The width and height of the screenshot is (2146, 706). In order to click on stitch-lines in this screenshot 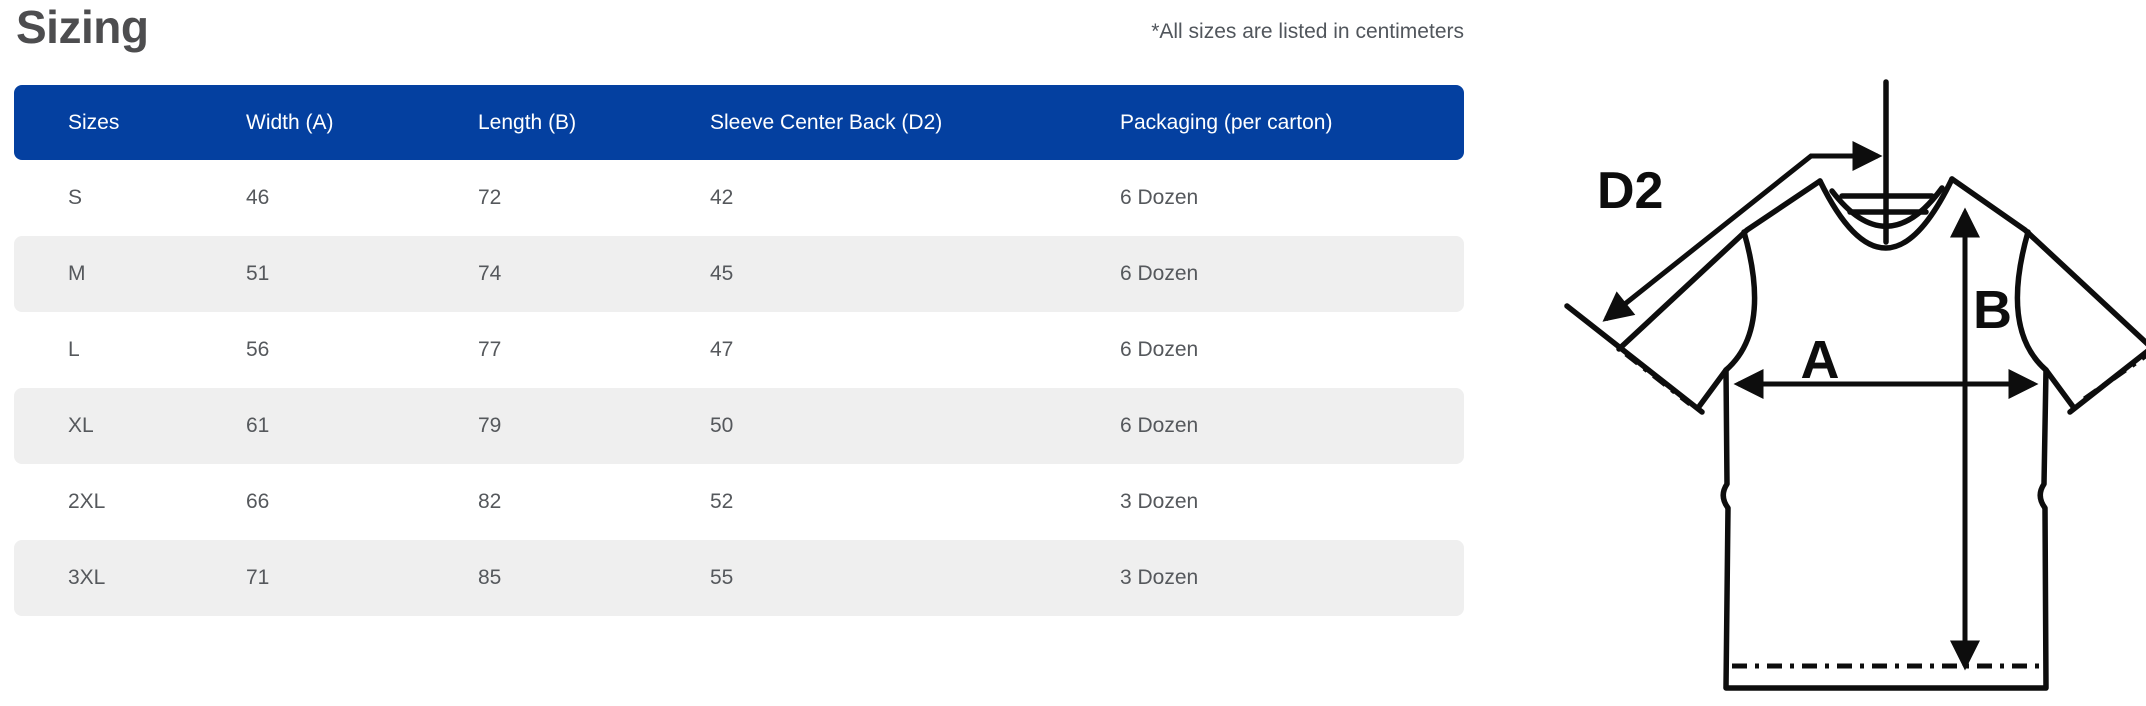, I will do `click(1885, 510)`.